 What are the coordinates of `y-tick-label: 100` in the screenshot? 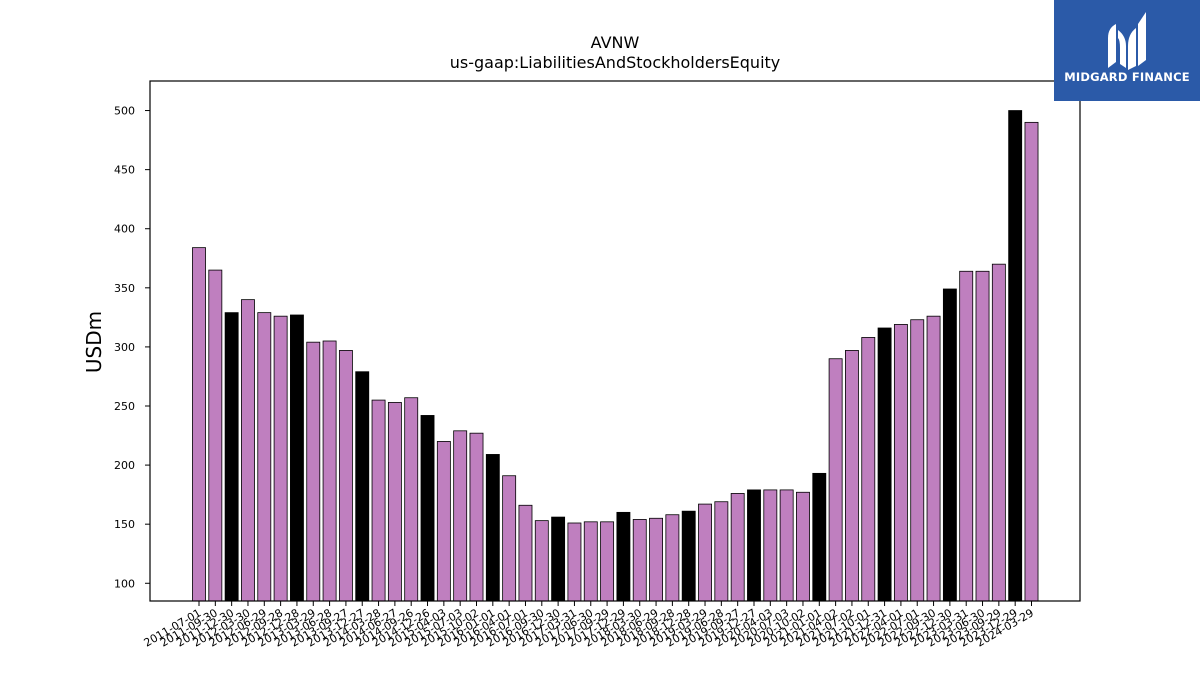 It's located at (124, 583).